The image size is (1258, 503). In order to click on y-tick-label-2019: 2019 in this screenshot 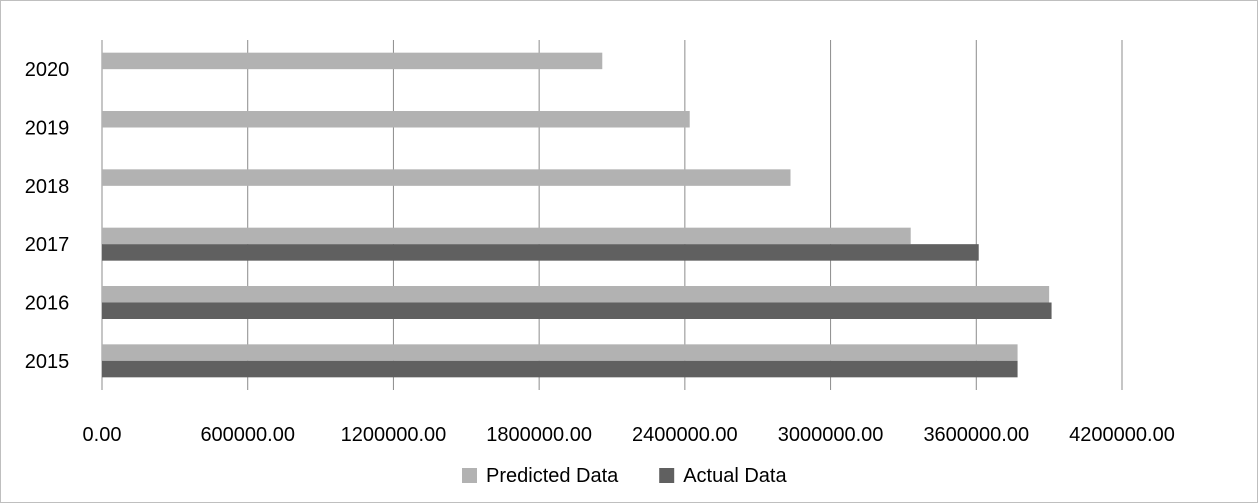, I will do `click(47, 129)`.